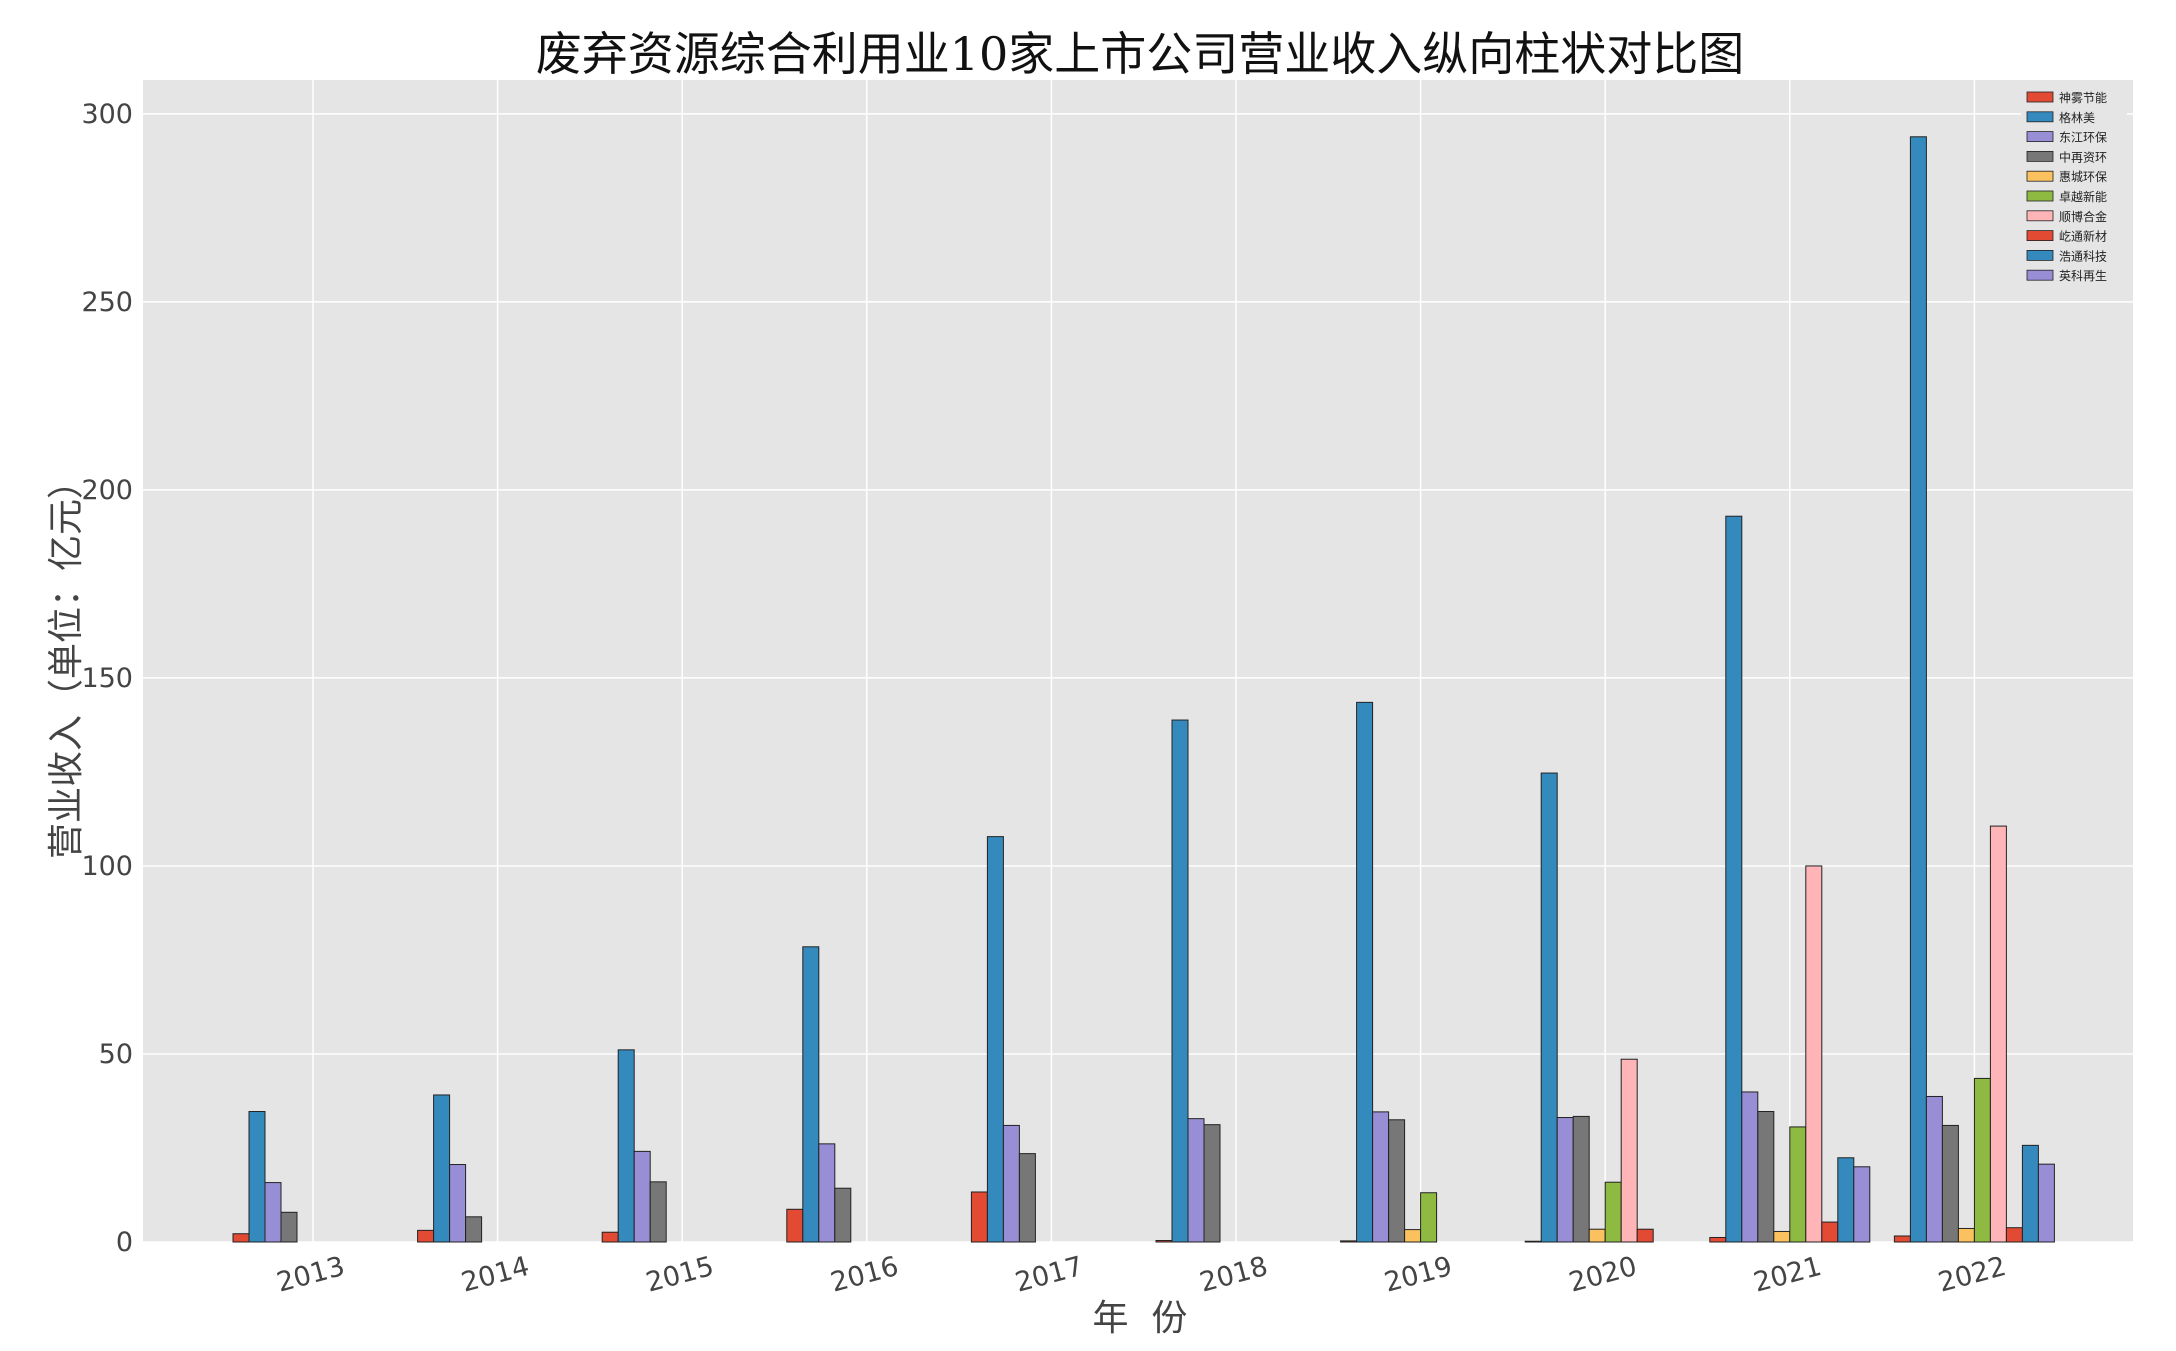 The width and height of the screenshot is (2176, 1351). I want to click on legend-label: 格林美, so click(2077, 117).